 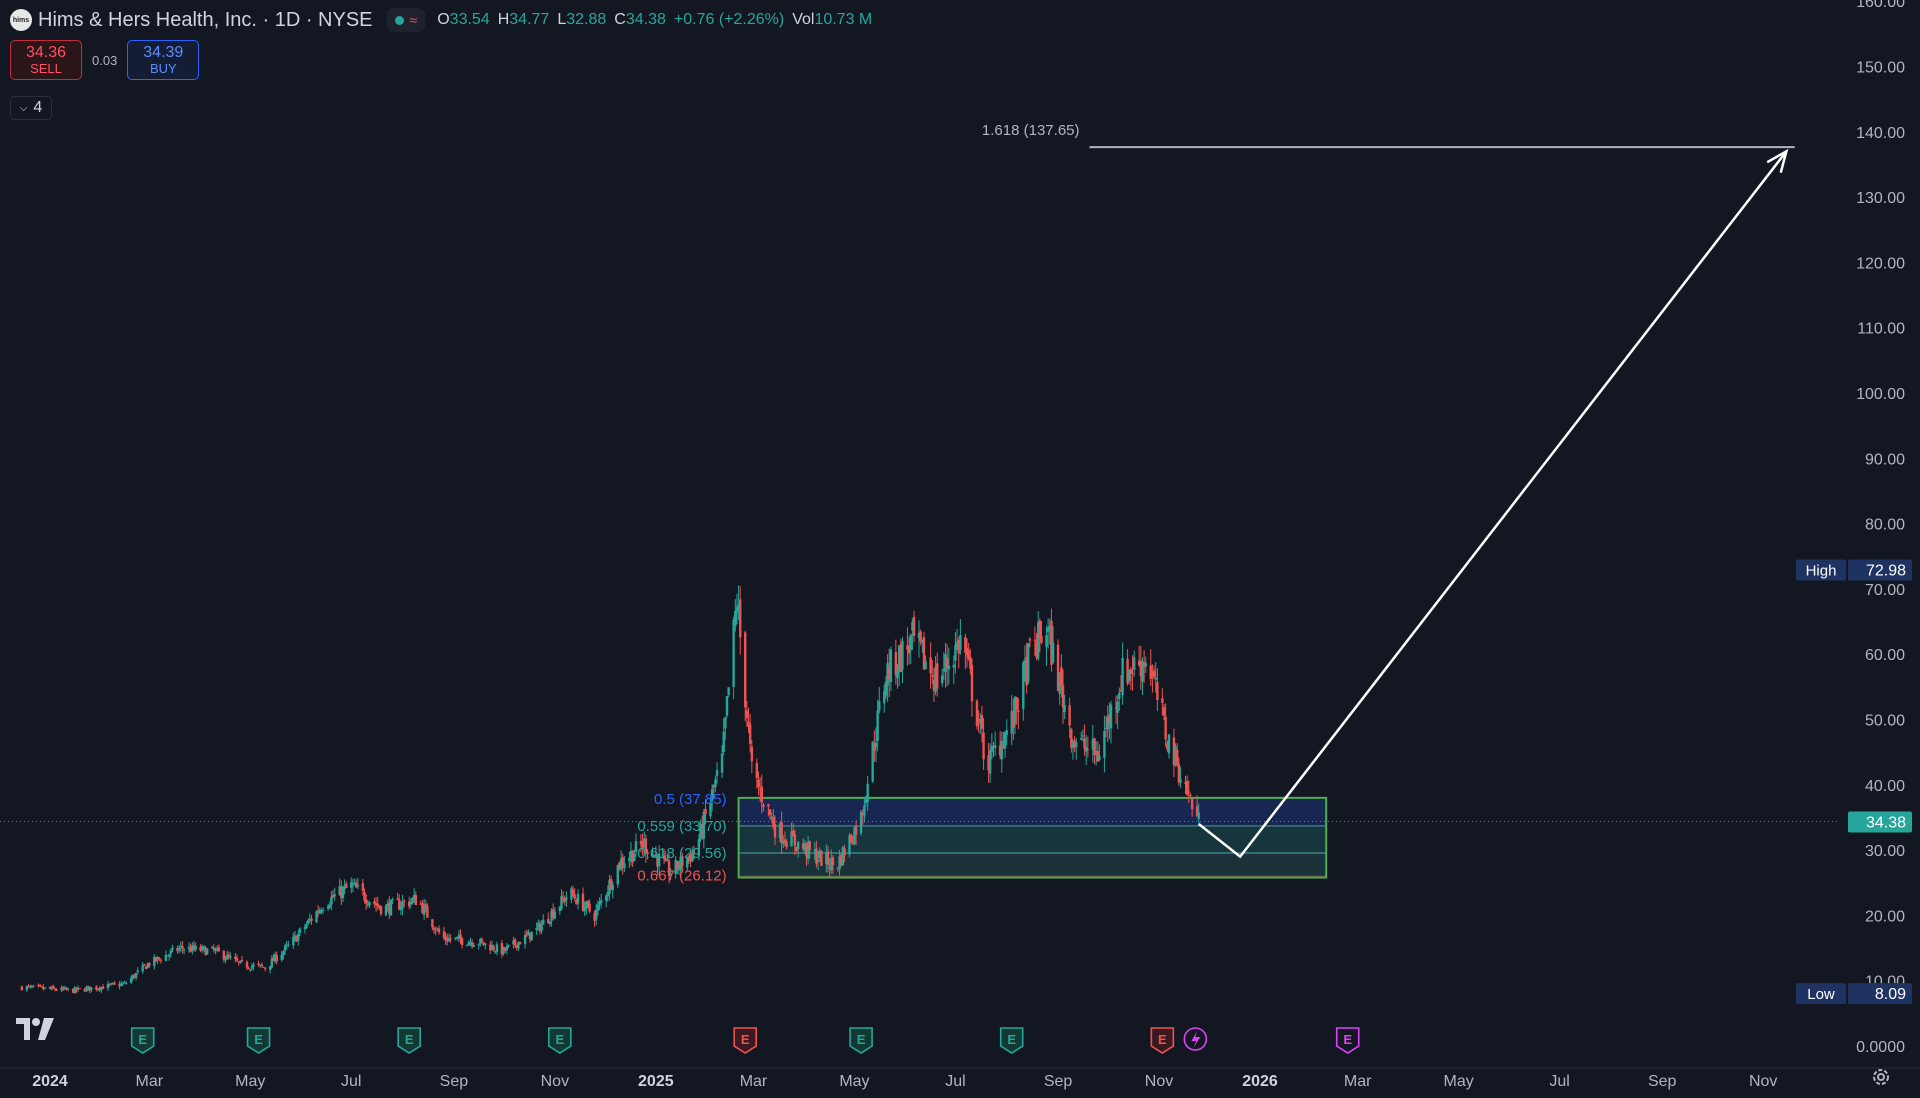 I want to click on symbol-logo-icon: hims, so click(x=21, y=20).